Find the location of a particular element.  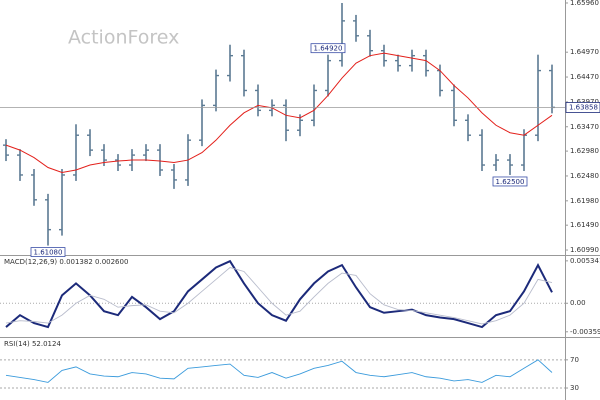

annotation-label: 1.62500 is located at coordinates (510, 182).